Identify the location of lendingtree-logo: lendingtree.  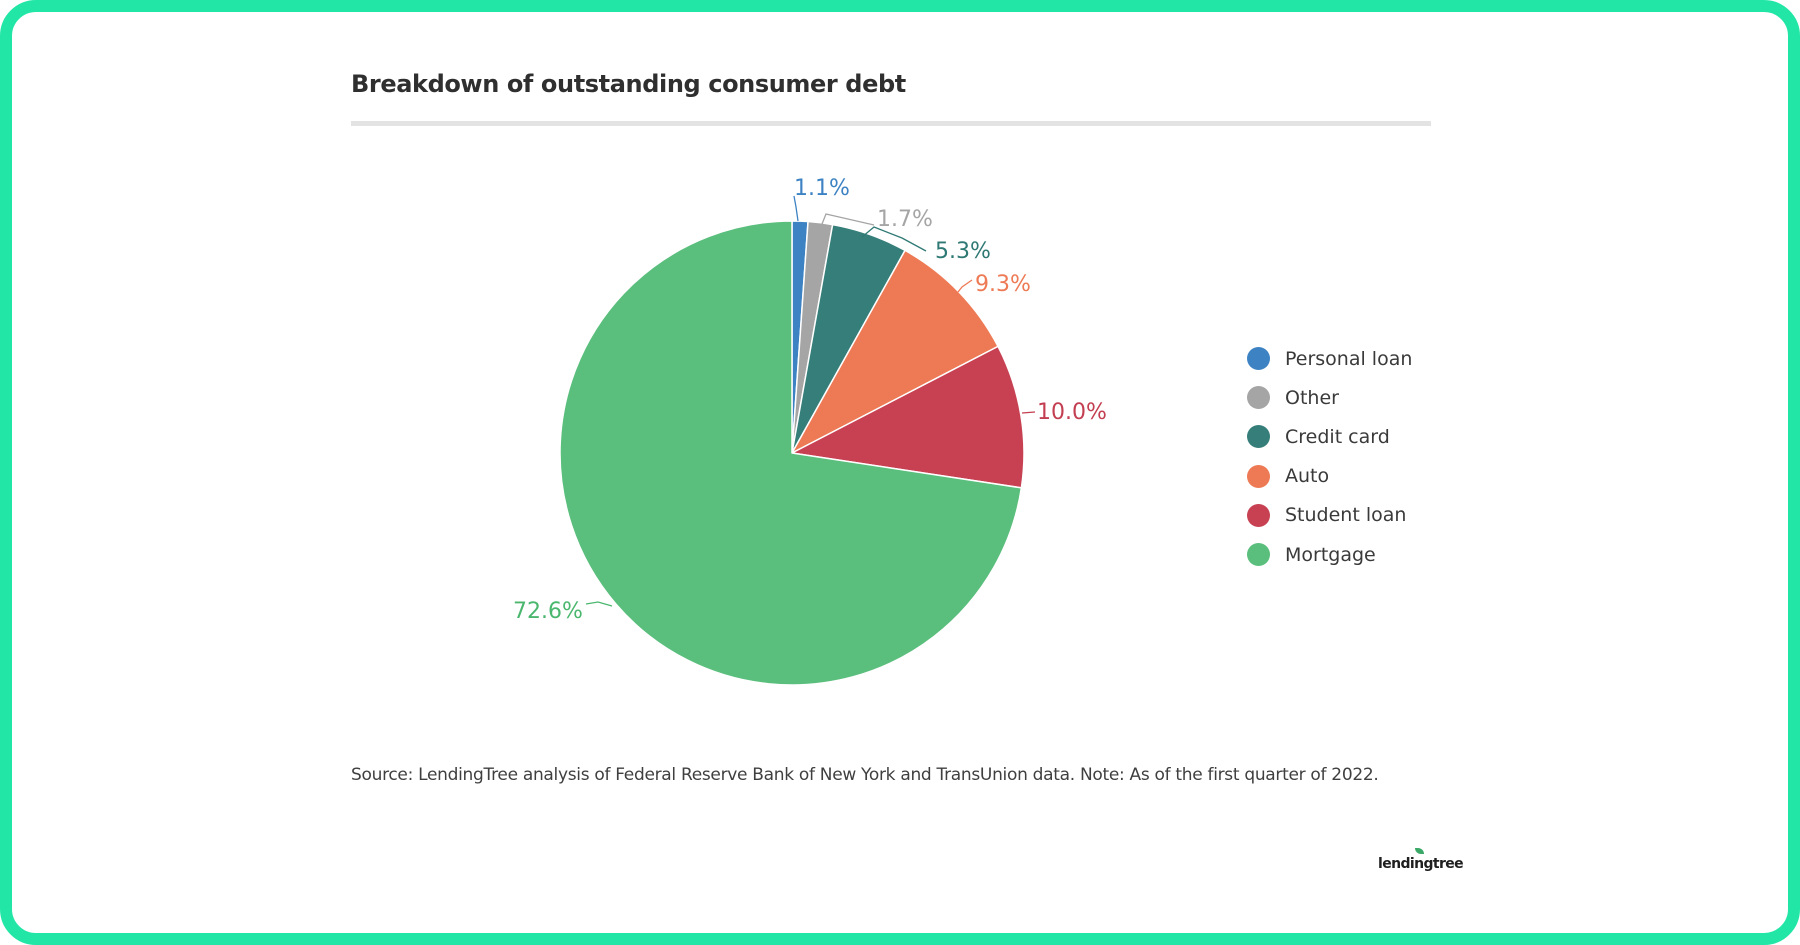
(1421, 860).